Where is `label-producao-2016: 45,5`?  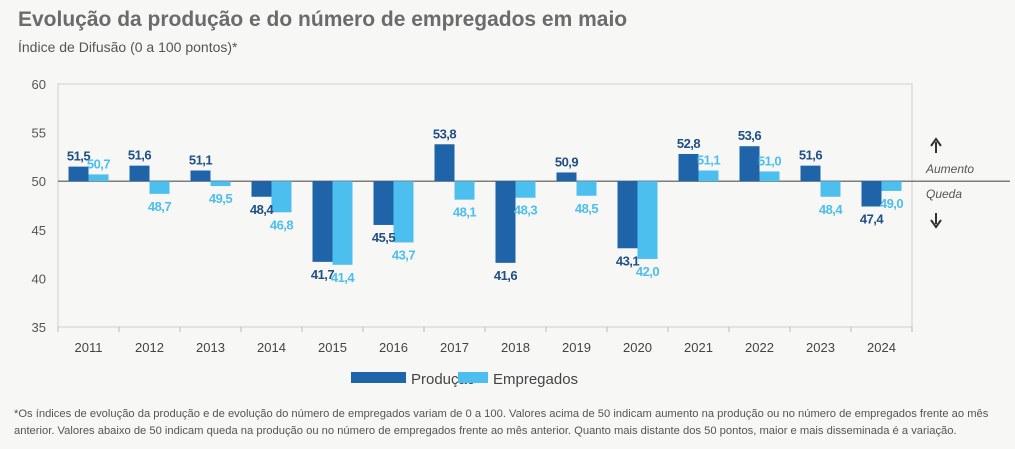
label-producao-2016: 45,5 is located at coordinates (384, 237).